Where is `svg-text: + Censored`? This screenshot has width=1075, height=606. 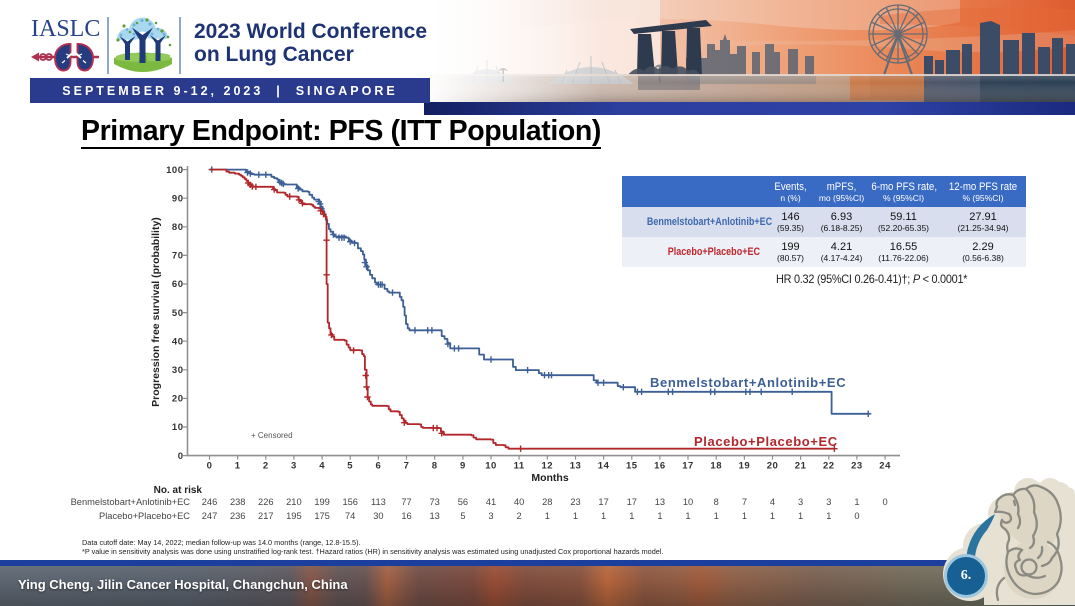 svg-text: + Censored is located at coordinates (272, 435).